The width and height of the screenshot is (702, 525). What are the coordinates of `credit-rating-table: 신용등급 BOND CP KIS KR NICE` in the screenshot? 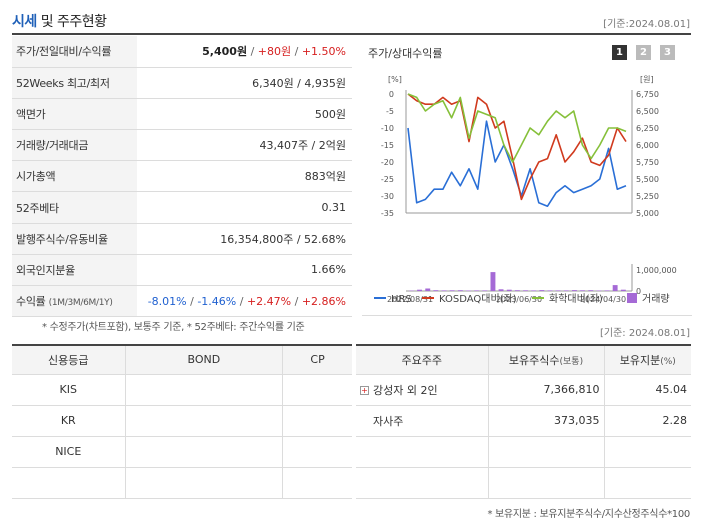 It's located at (182, 421).